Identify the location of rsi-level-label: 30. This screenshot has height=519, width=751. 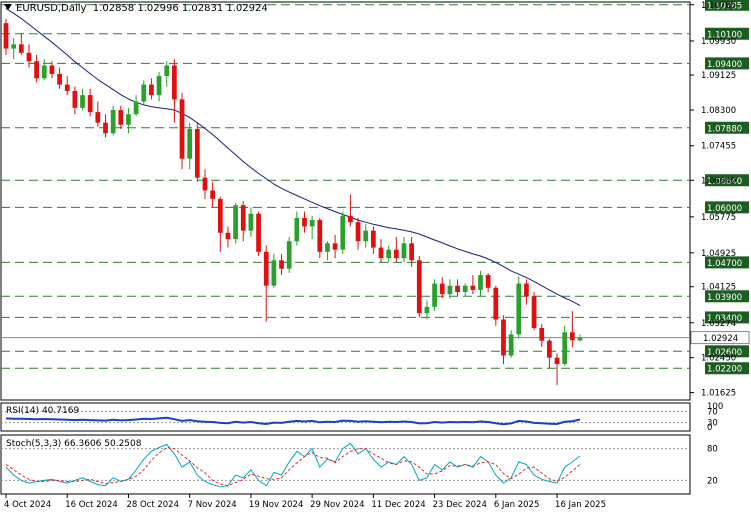
(712, 424).